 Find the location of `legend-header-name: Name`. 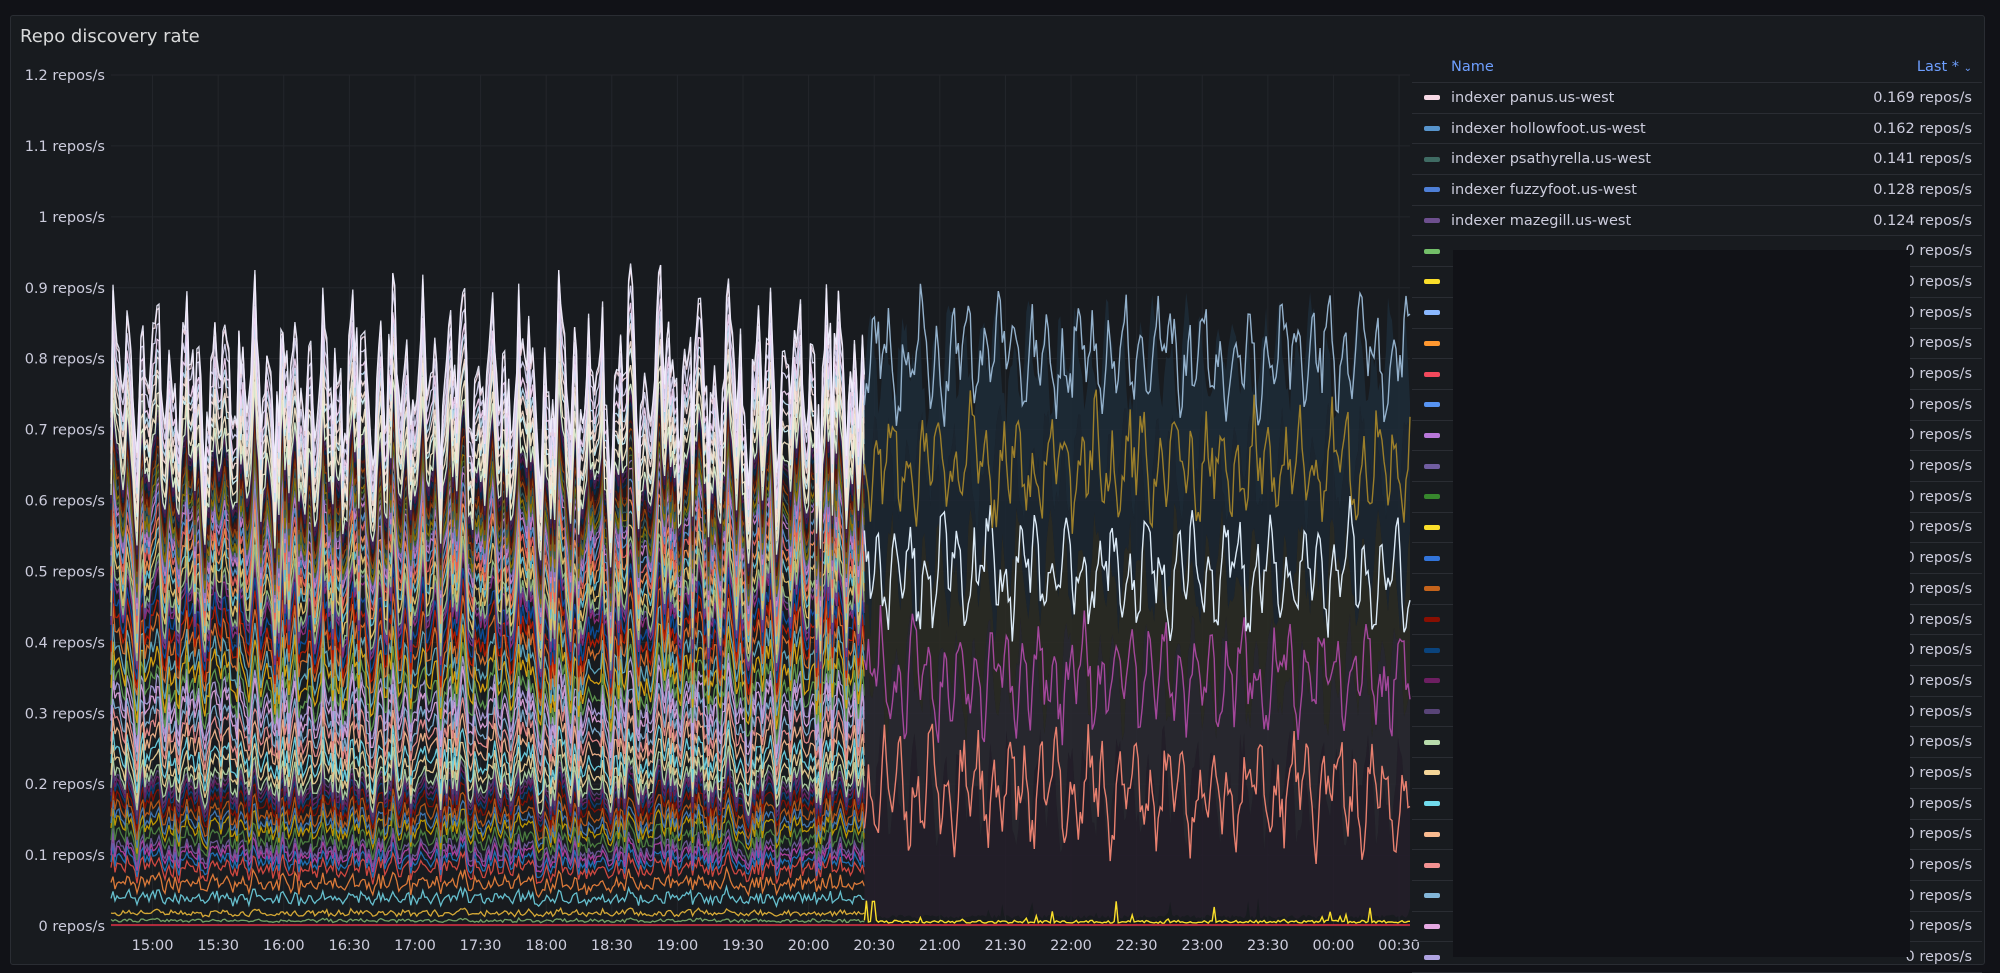

legend-header-name: Name is located at coordinates (1472, 67).